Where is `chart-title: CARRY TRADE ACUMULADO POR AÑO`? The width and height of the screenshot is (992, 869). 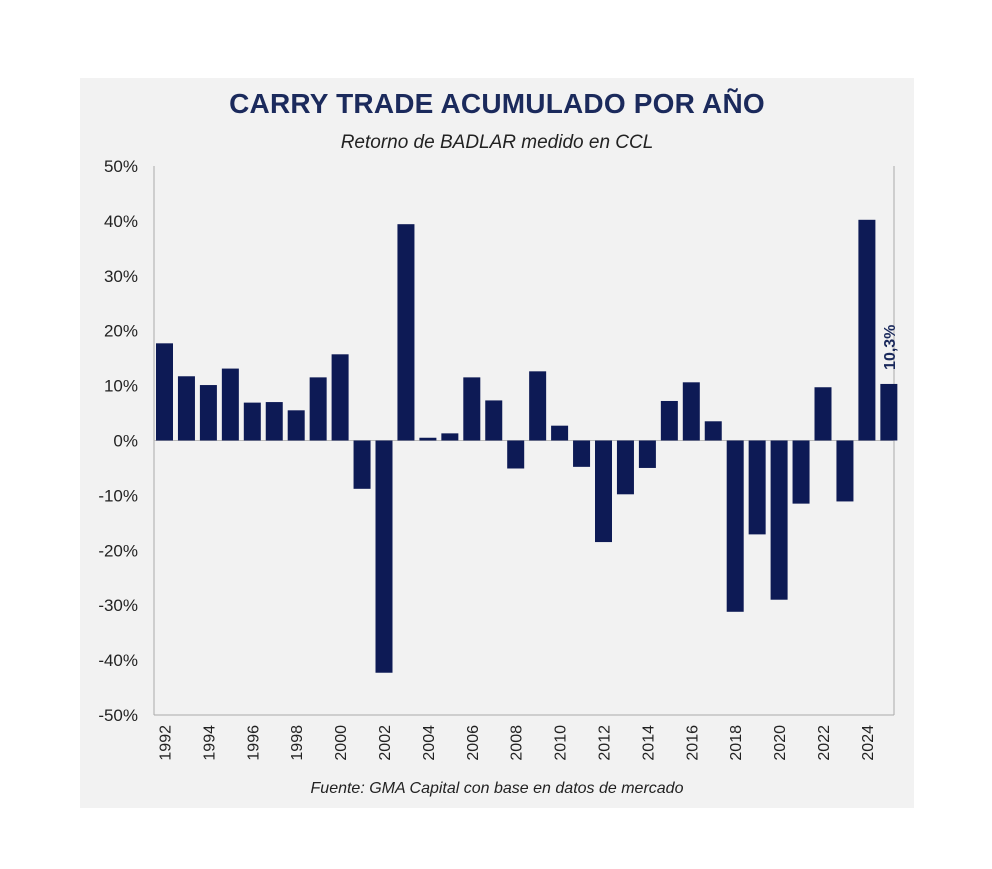 chart-title: CARRY TRADE ACUMULADO POR AÑO is located at coordinates (497, 103).